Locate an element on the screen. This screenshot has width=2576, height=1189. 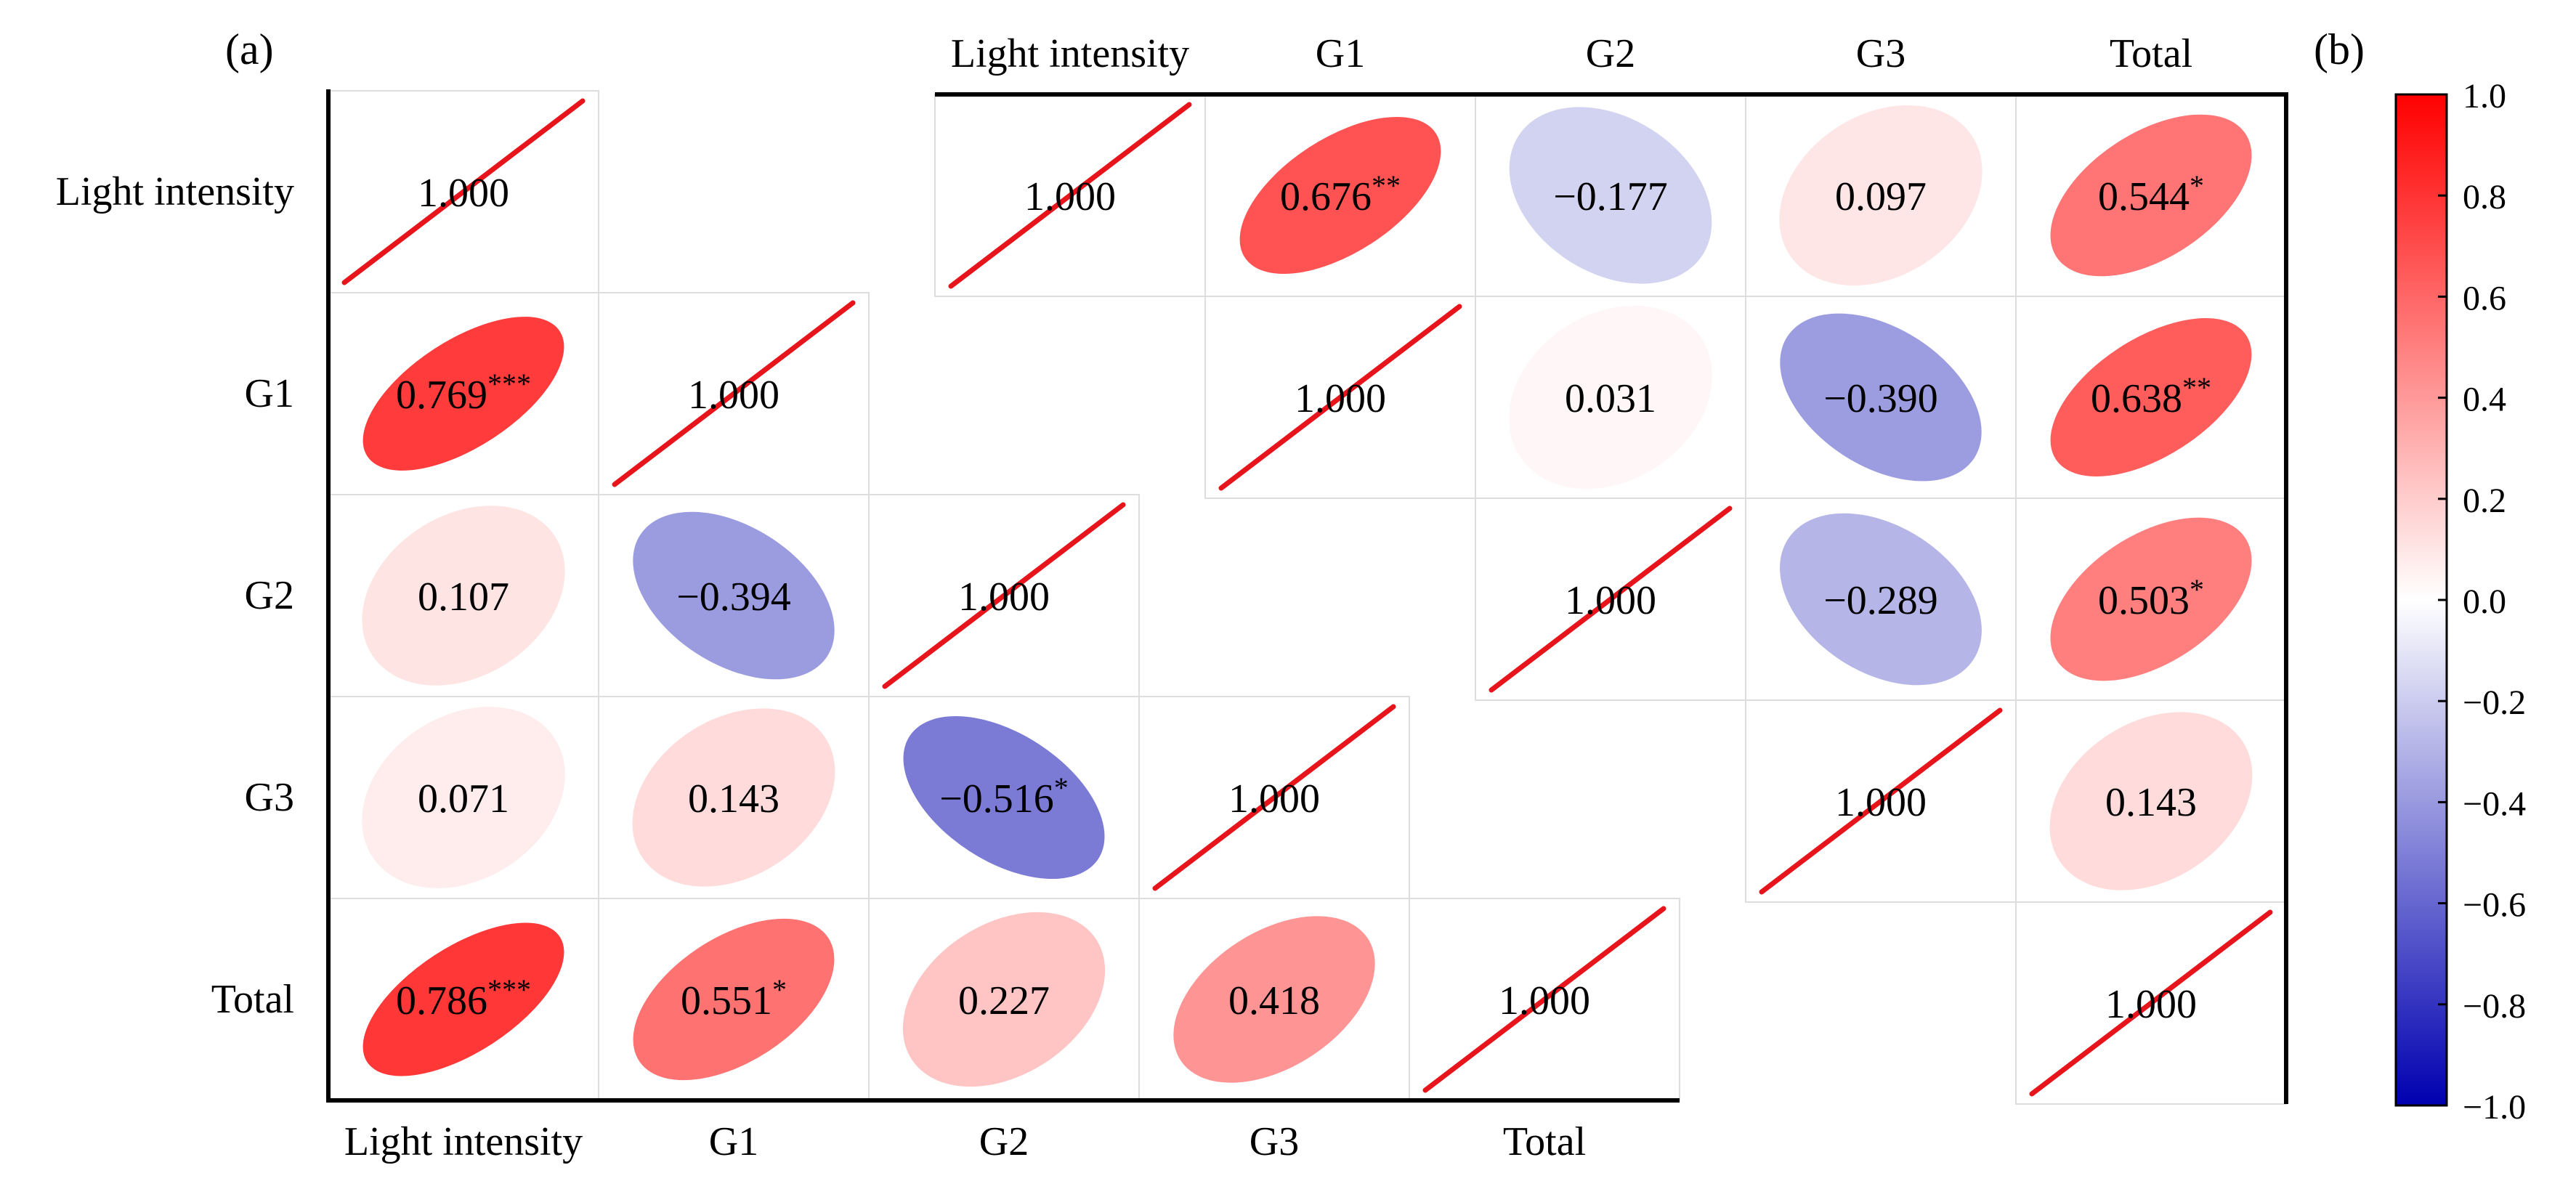
correlation-value-lower-g3-light-intensity: 0.071 is located at coordinates (463, 798).